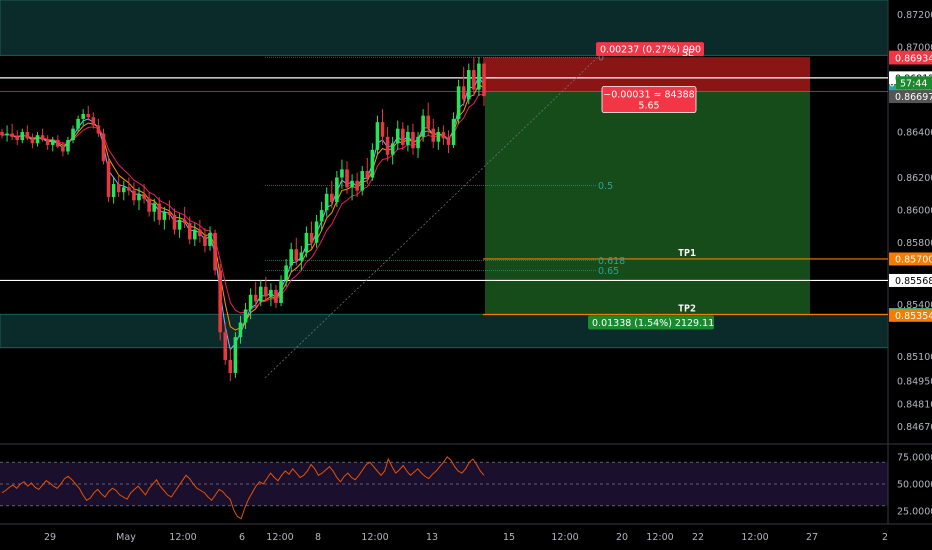 The height and width of the screenshot is (550, 932). I want to click on rsi-tick-label: 25.0000, so click(914, 512).